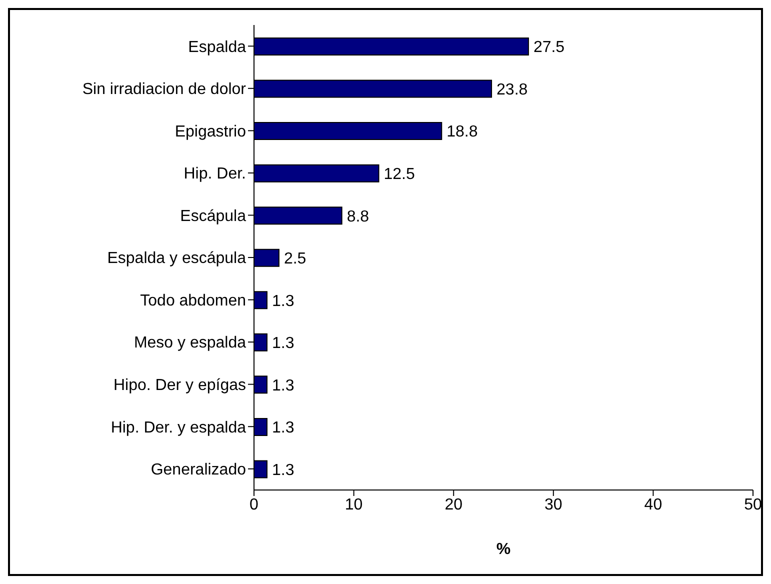  I want to click on data-label: 2.5, so click(295, 259).